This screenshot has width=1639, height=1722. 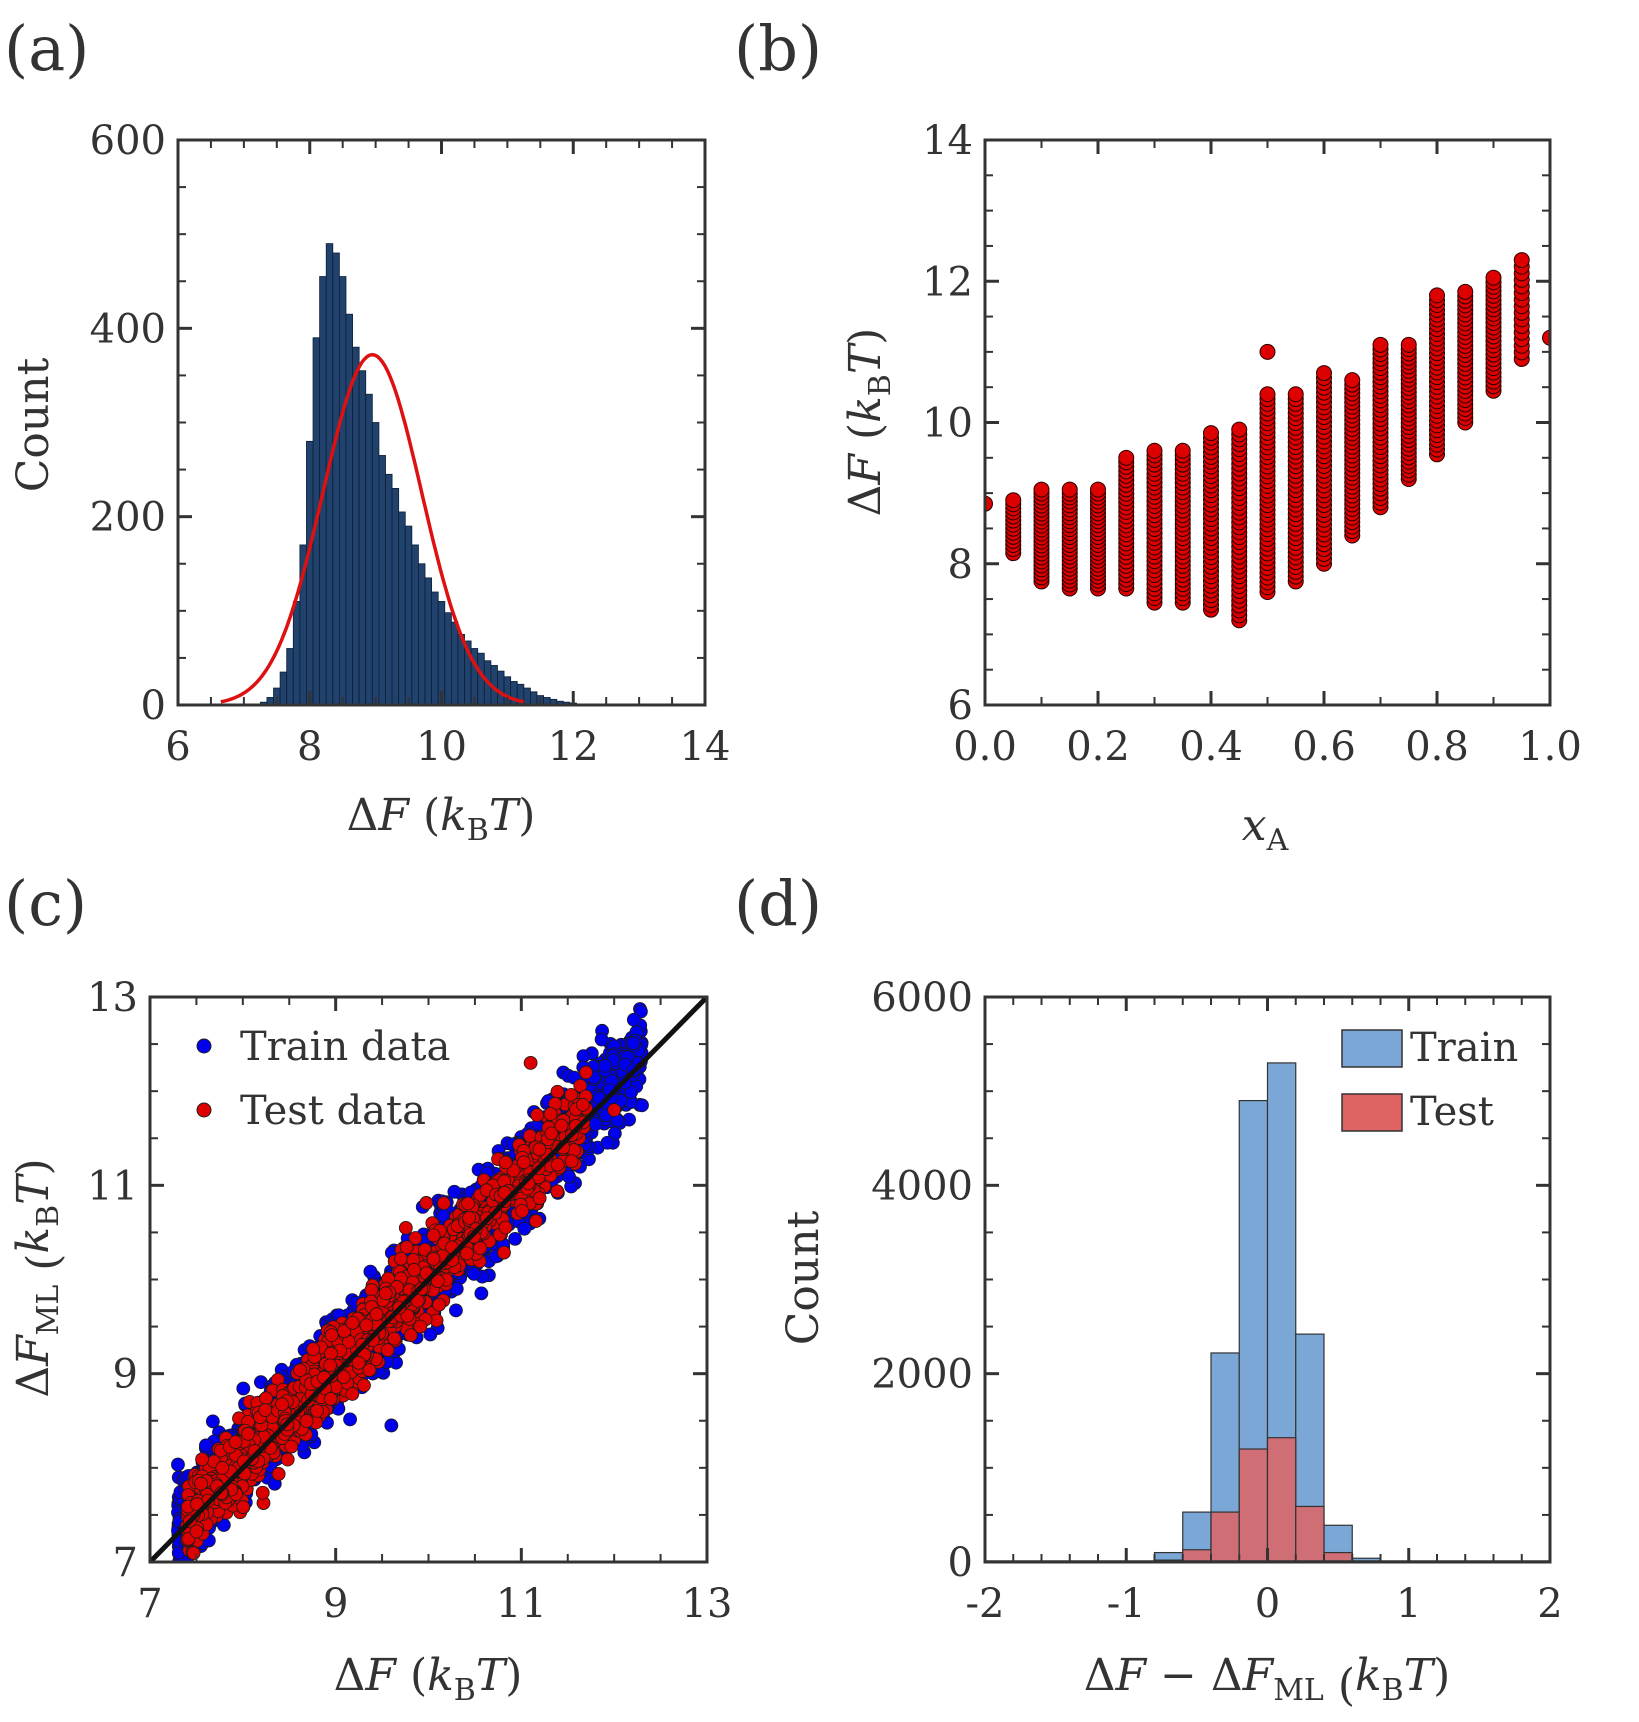 What do you see at coordinates (1372, 1048) in the screenshot?
I see `d-legend-swatch-train` at bounding box center [1372, 1048].